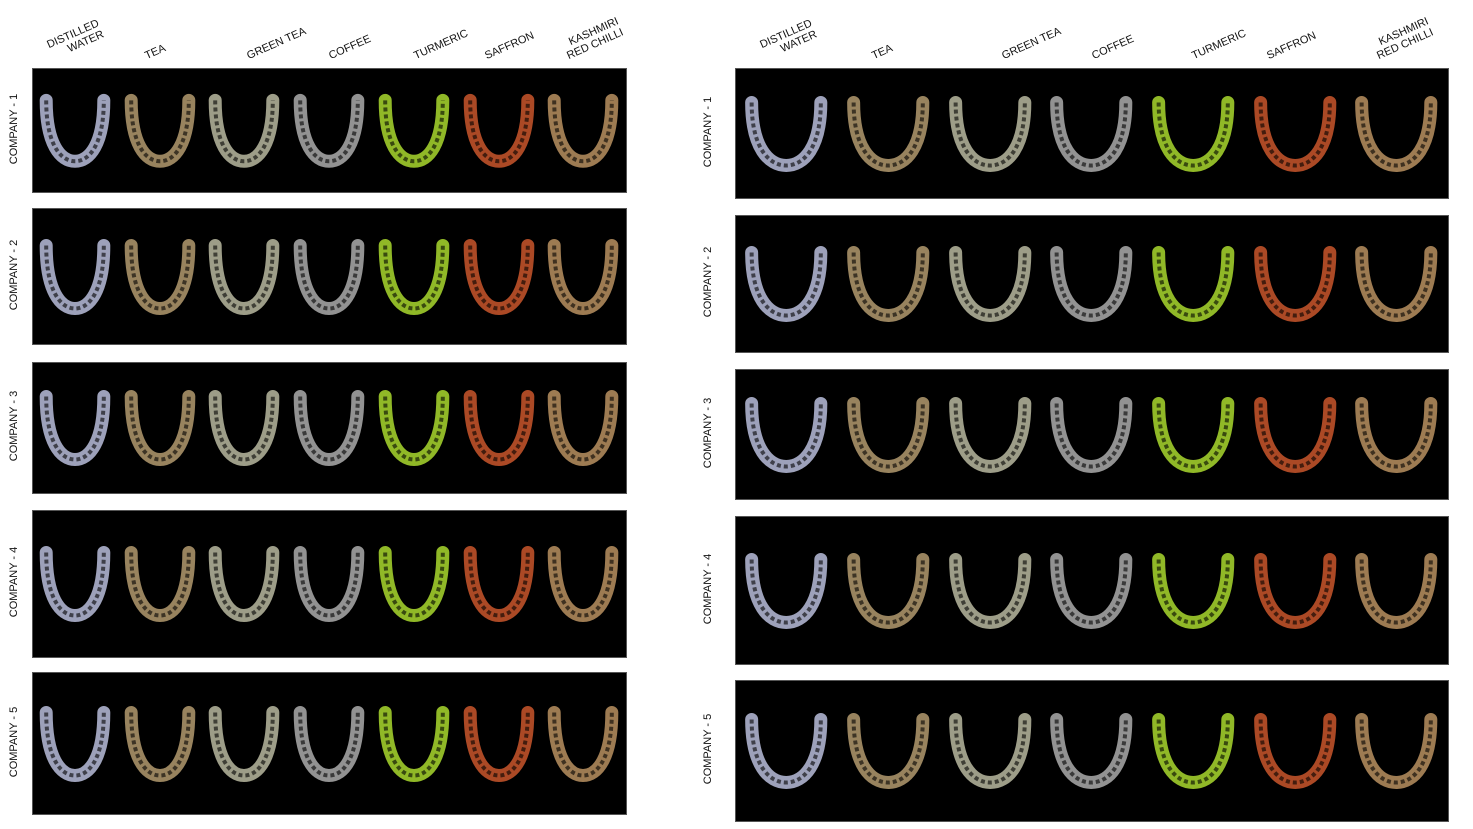 The height and width of the screenshot is (829, 1473). I want to click on column-label: GREEN TEA, so click(276, 43).